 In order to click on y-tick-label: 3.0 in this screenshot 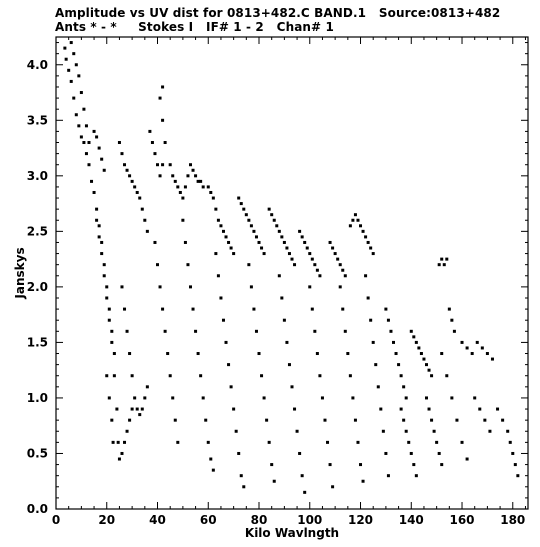, I will do `click(37, 176)`.